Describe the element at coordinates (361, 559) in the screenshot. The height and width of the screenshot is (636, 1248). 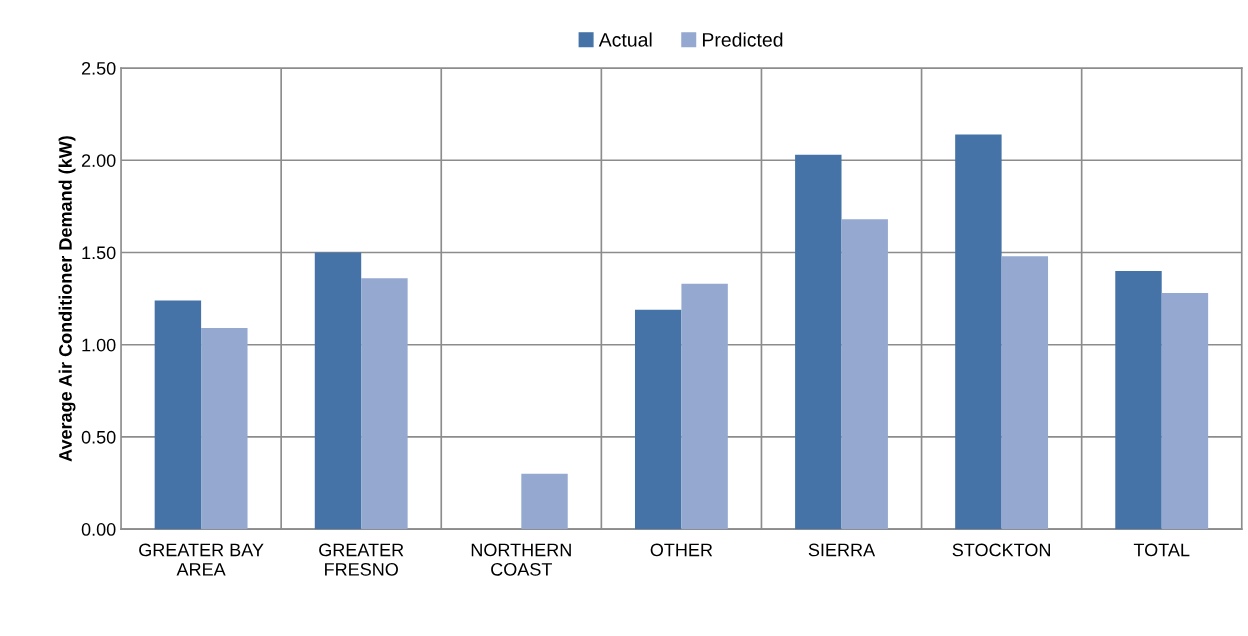
I see `x-tick-label: GREATER FRESNO` at that location.